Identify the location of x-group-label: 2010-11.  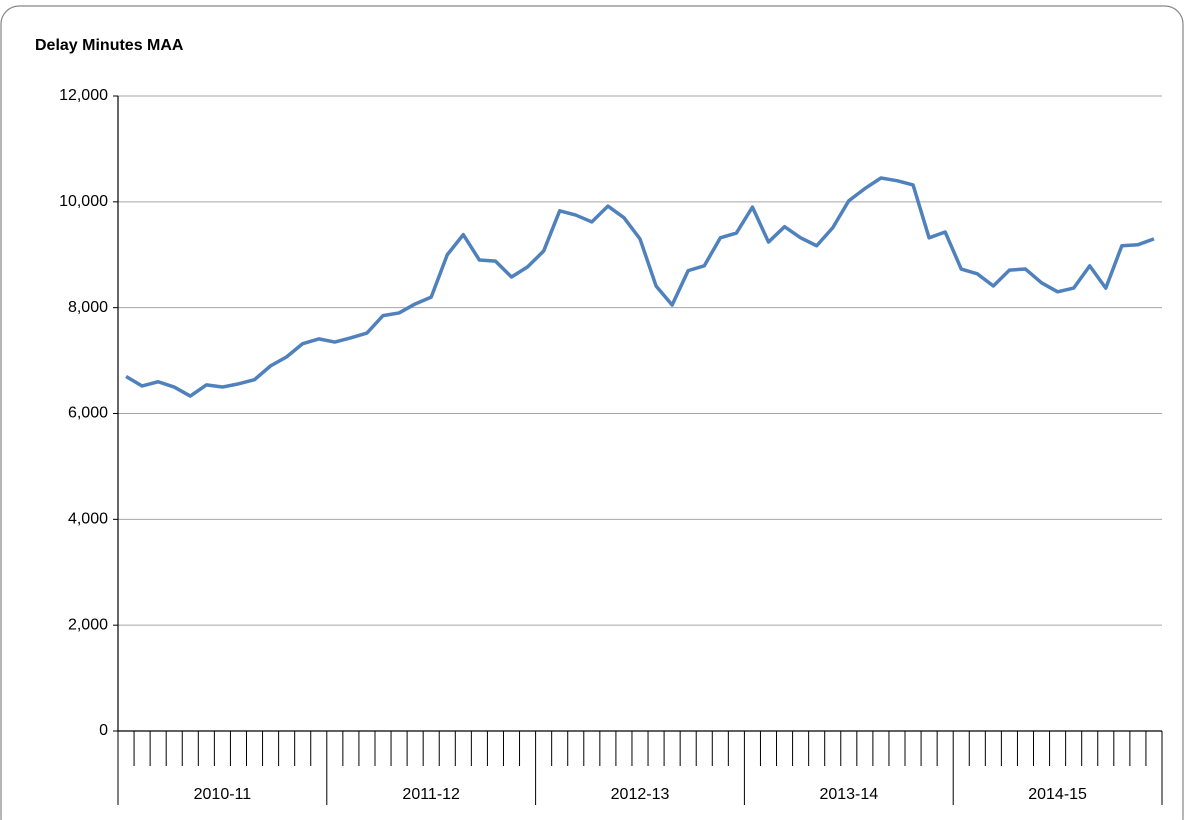
(223, 794).